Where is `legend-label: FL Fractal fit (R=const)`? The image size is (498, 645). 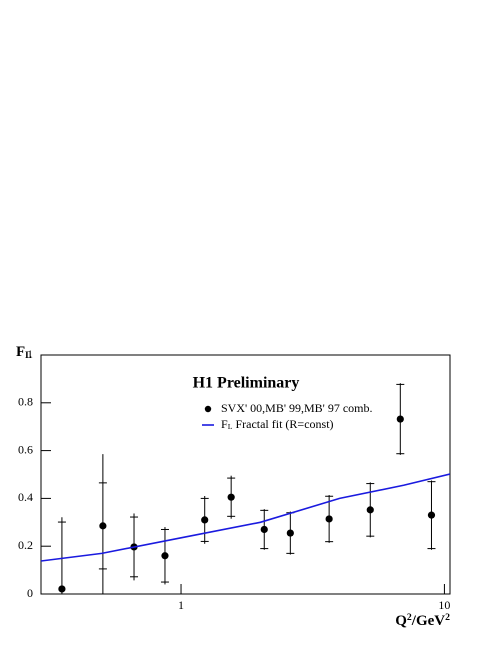
legend-label: FL Fractal fit (R=const) is located at coordinates (277, 424).